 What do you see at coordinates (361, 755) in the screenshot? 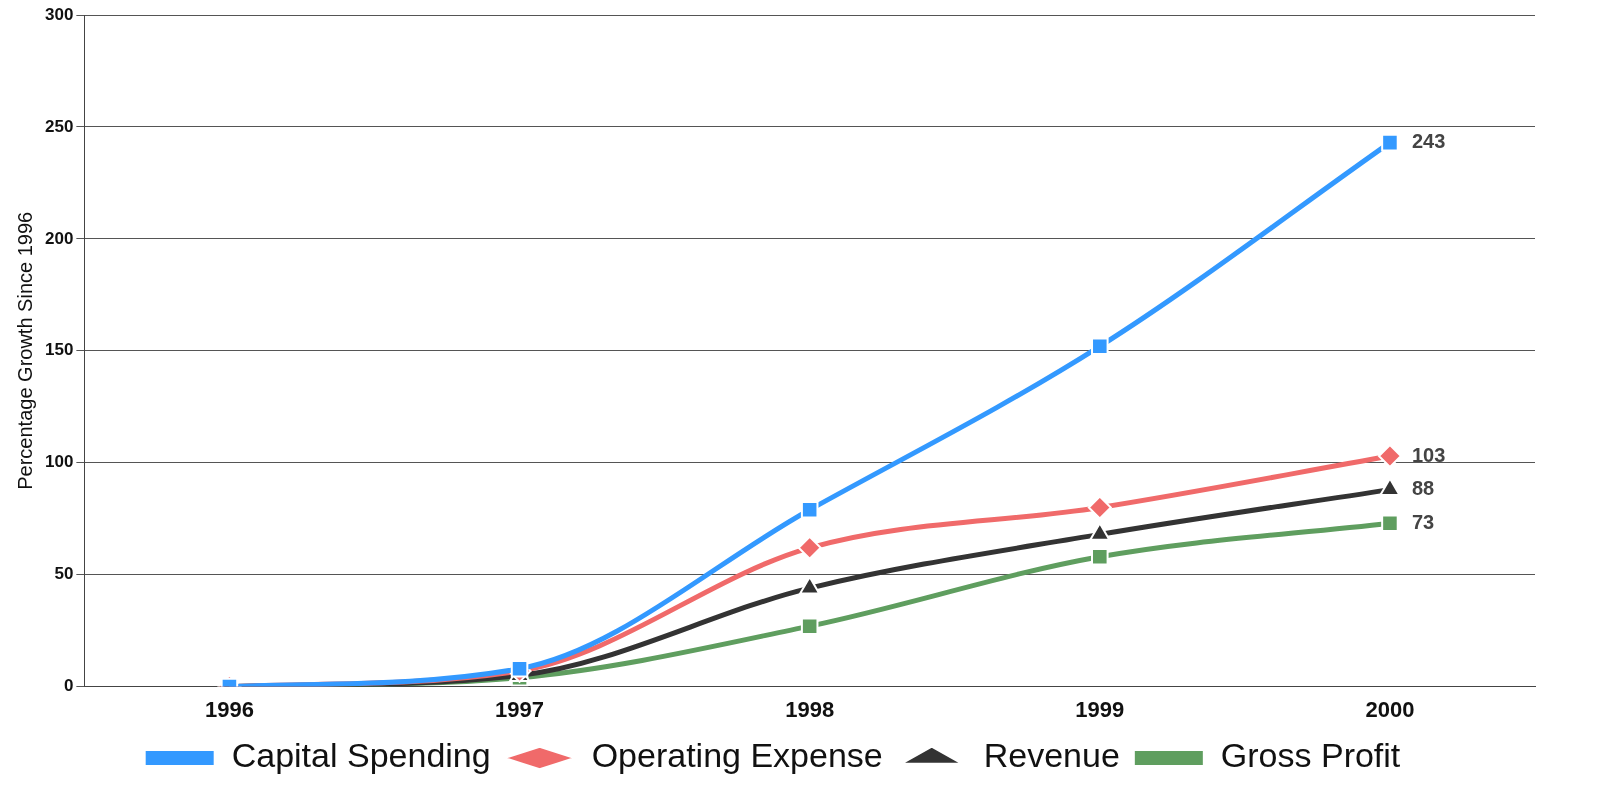
I see `legend-label: Capital Spending` at bounding box center [361, 755].